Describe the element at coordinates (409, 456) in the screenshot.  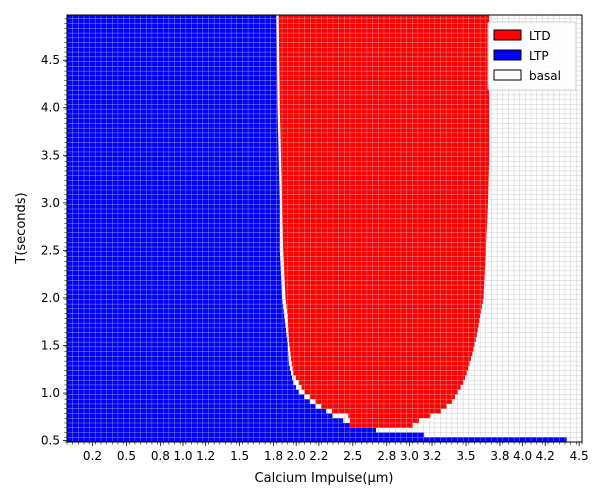
I see `x-tick-label-11: 3.0` at that location.